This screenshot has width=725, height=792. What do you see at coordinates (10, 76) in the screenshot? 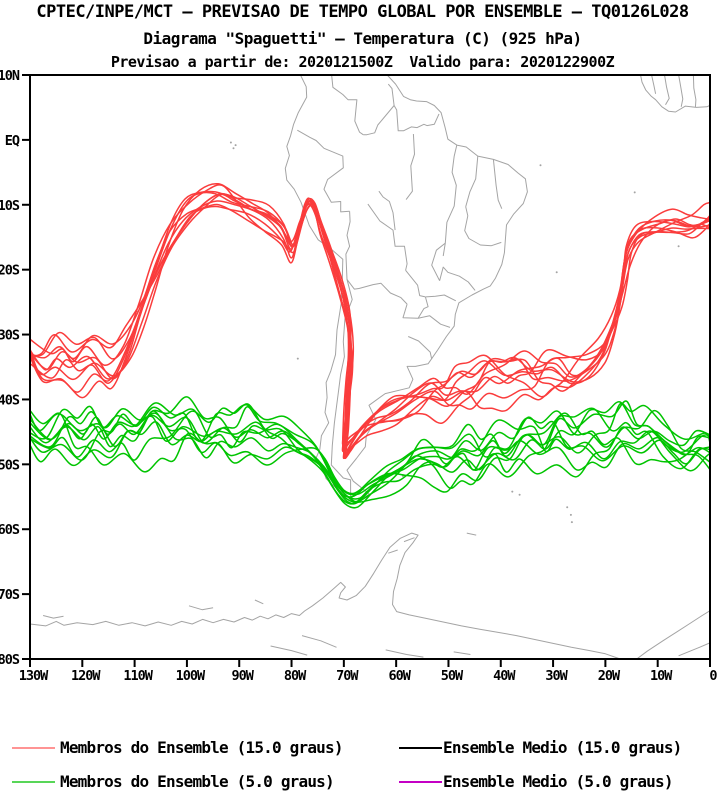
I see `lat-tick-label: 10N` at bounding box center [10, 76].